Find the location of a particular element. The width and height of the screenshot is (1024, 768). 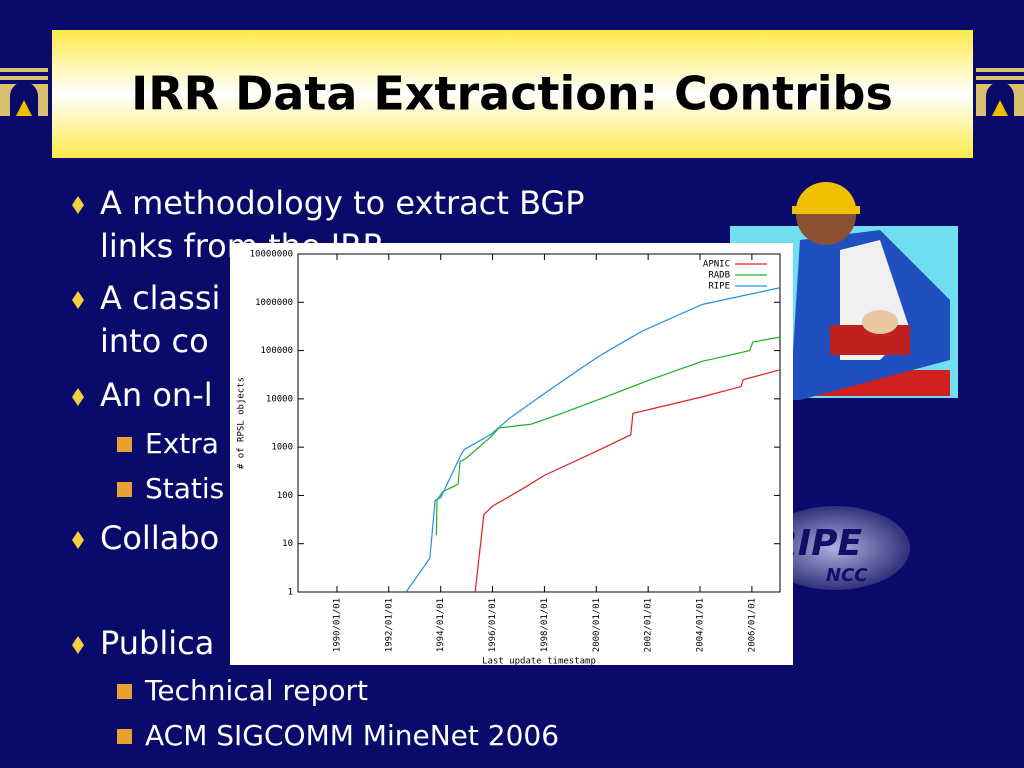

x-tick-label: 2004/01/01 is located at coordinates (700, 625).